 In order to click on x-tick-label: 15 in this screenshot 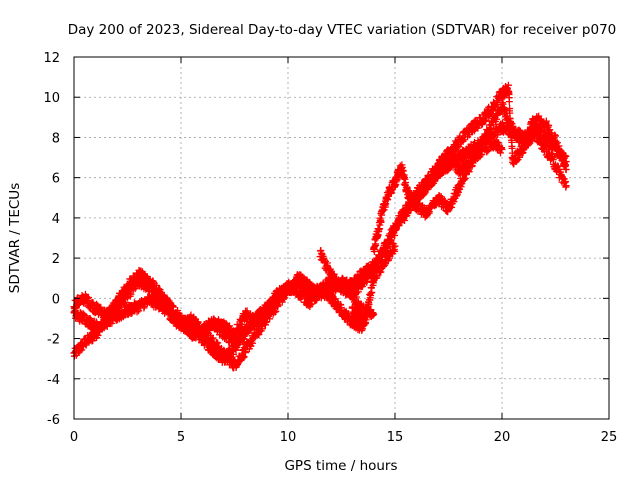, I will do `click(395, 437)`.